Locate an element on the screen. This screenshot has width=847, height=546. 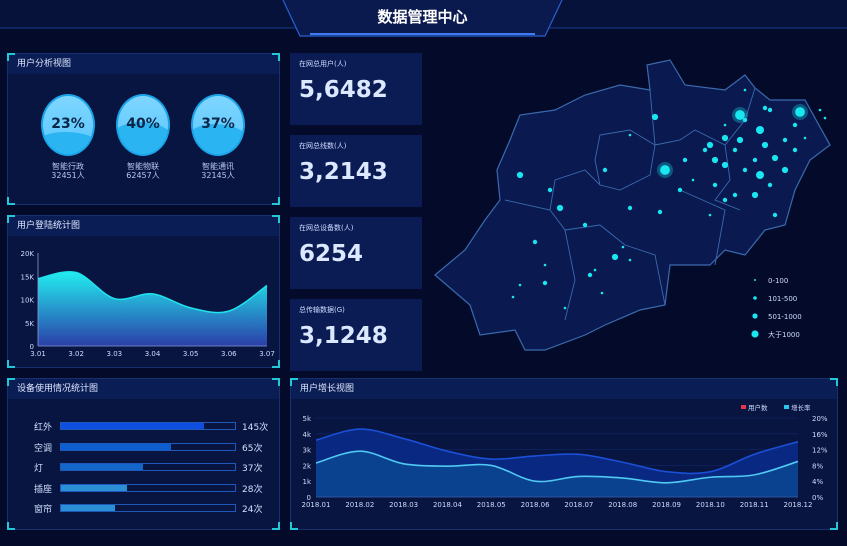
y-right-tick-label: 4% is located at coordinates (817, 482).